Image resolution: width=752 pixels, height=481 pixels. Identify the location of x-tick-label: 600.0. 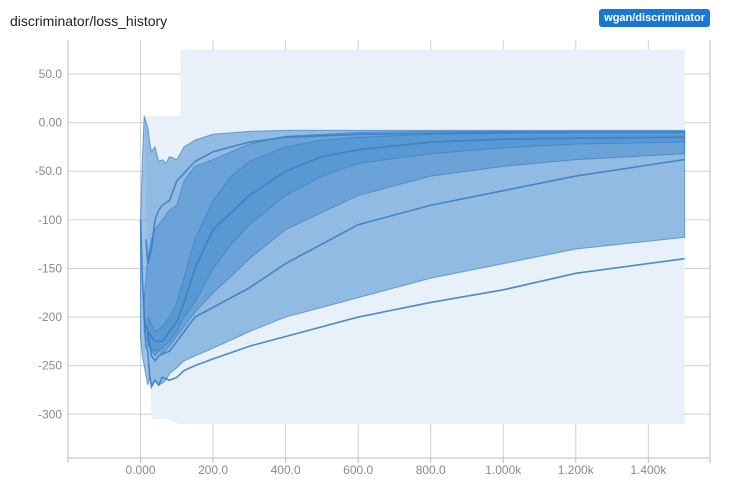
(358, 470).